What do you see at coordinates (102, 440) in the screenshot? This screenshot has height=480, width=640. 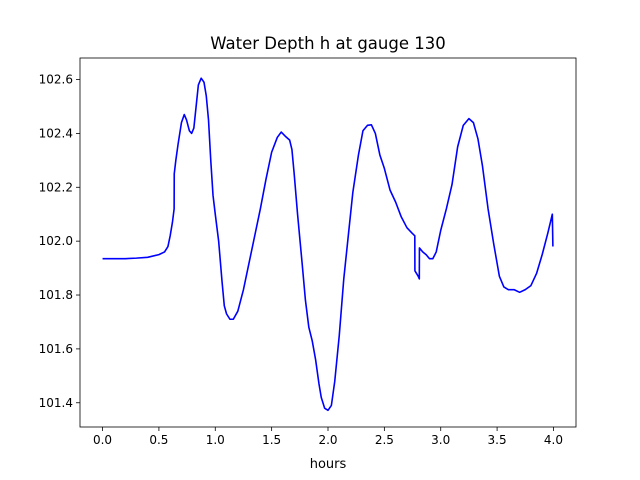 I see `x-tick-label: 0.0` at bounding box center [102, 440].